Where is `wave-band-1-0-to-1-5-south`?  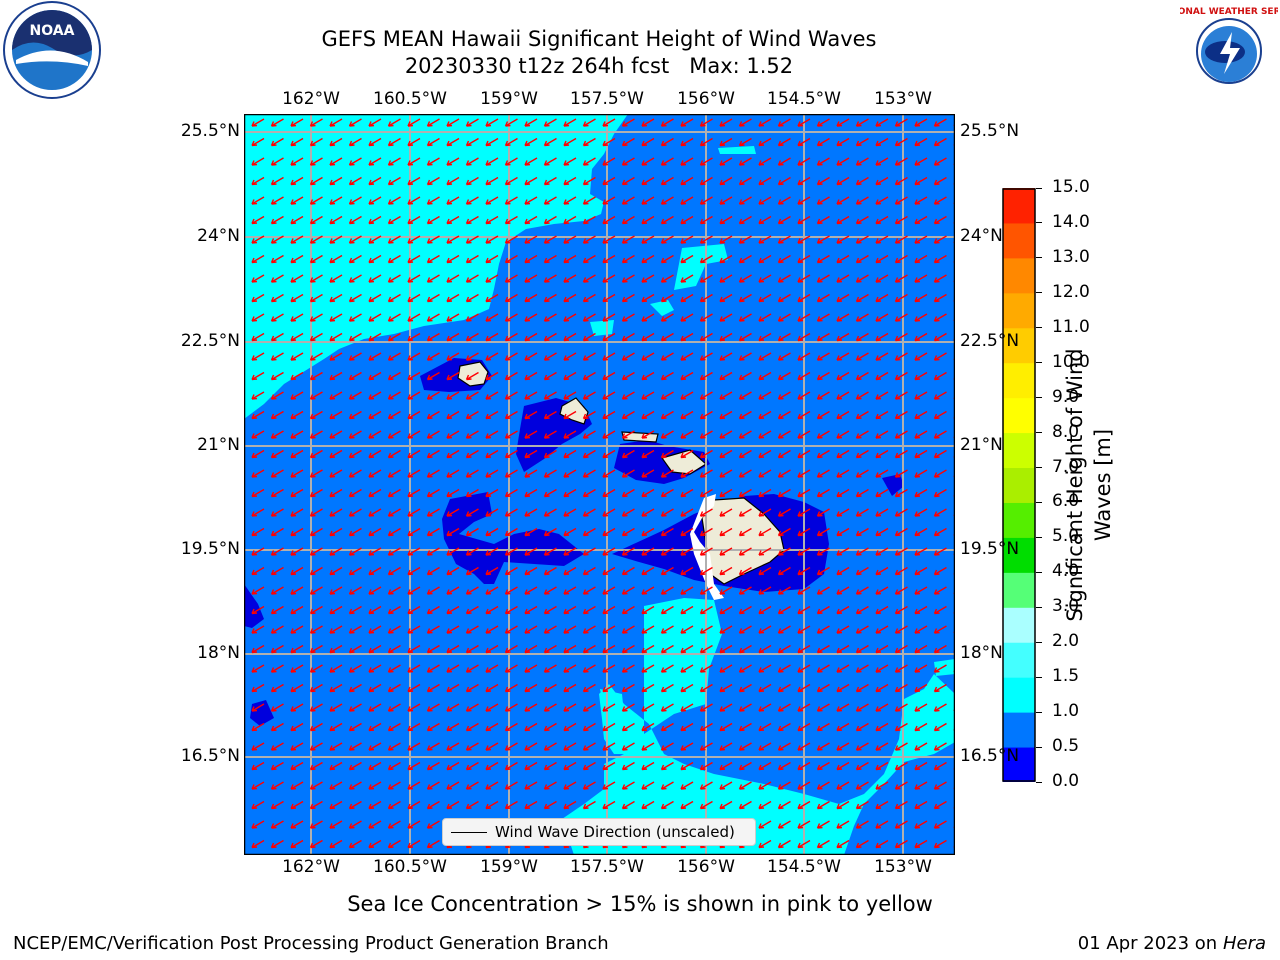
wave-band-1-0-to-1-5-south is located at coordinates (758, 726).